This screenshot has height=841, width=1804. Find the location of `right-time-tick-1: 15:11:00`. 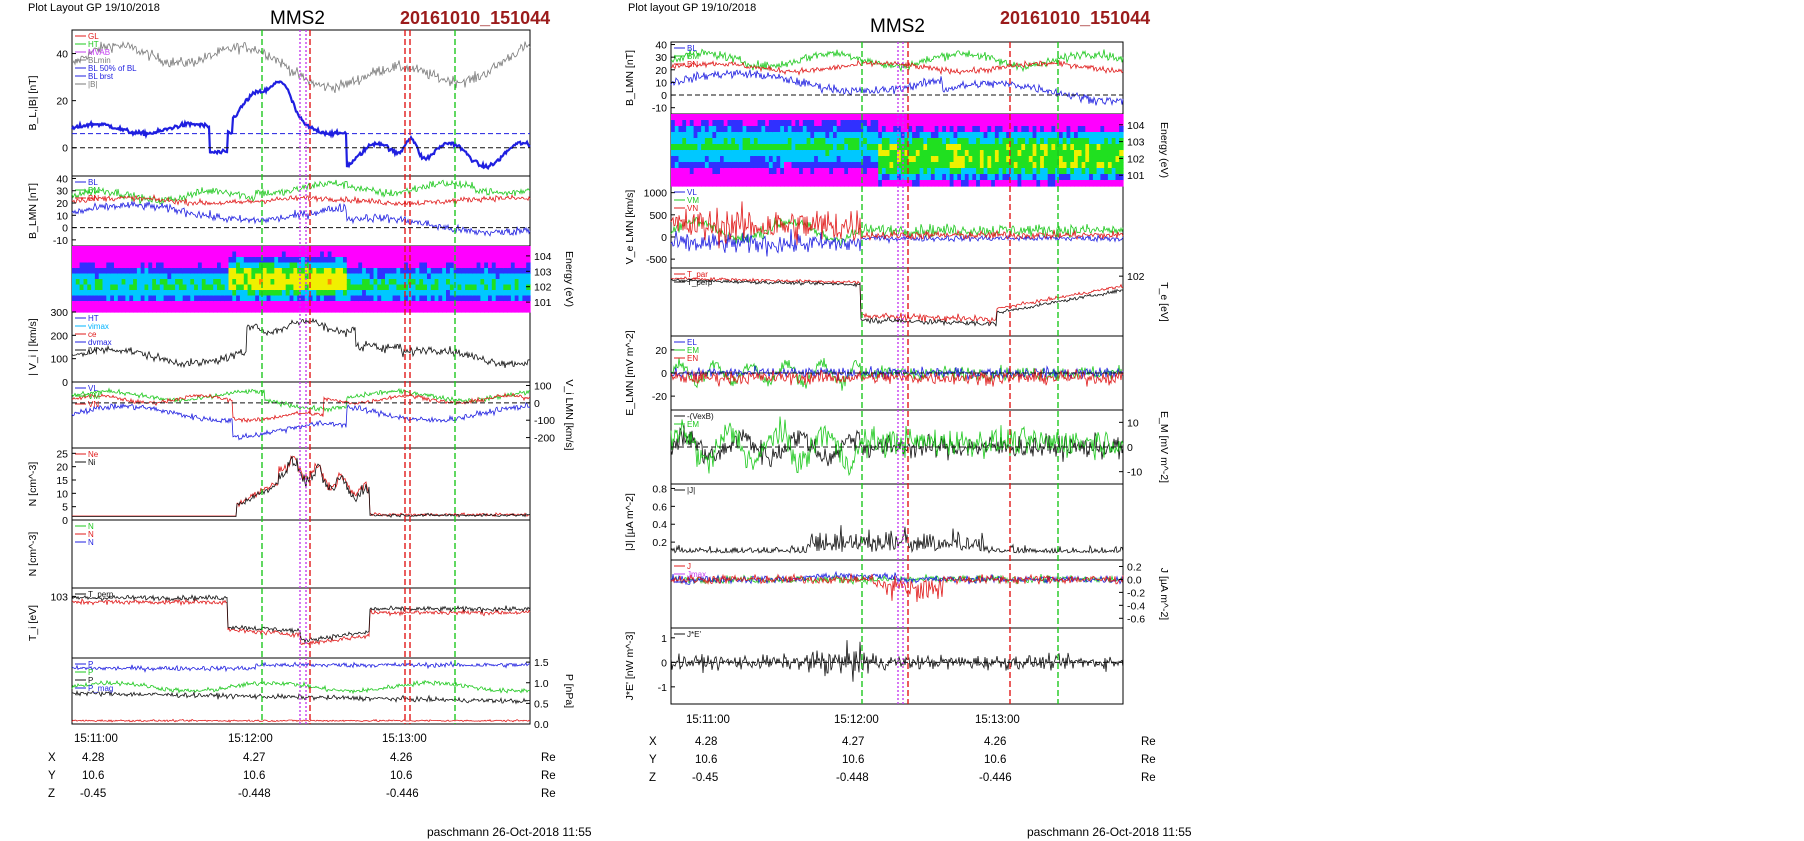

right-time-tick-1: 15:11:00 is located at coordinates (708, 720).